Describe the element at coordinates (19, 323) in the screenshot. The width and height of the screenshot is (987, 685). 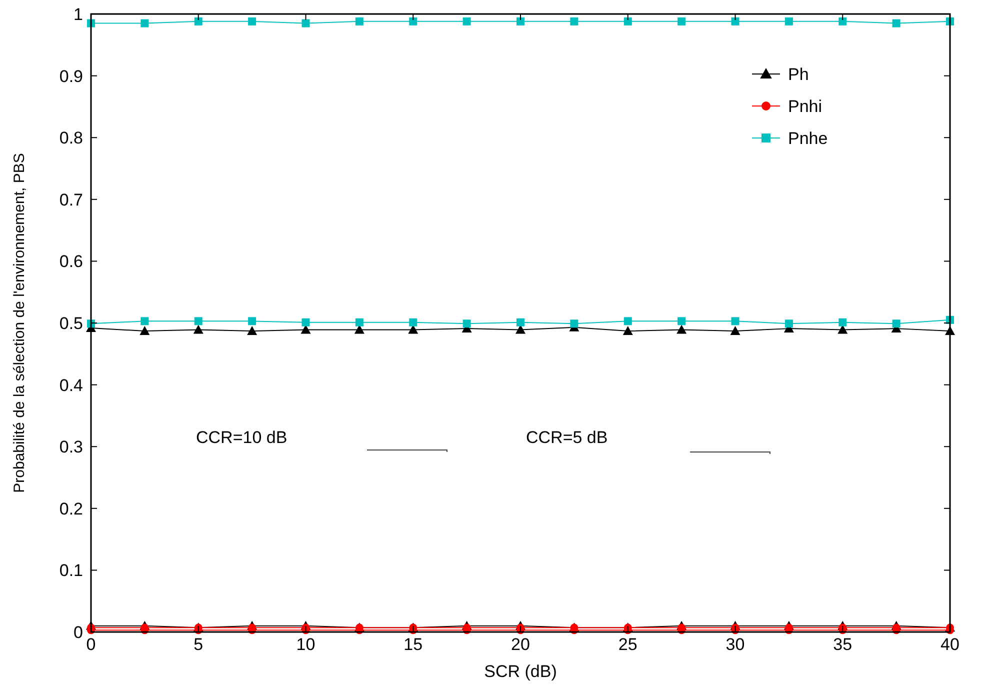
I see `y-axis-title: Probabilité de la sélection de l'environnement, PBS` at that location.